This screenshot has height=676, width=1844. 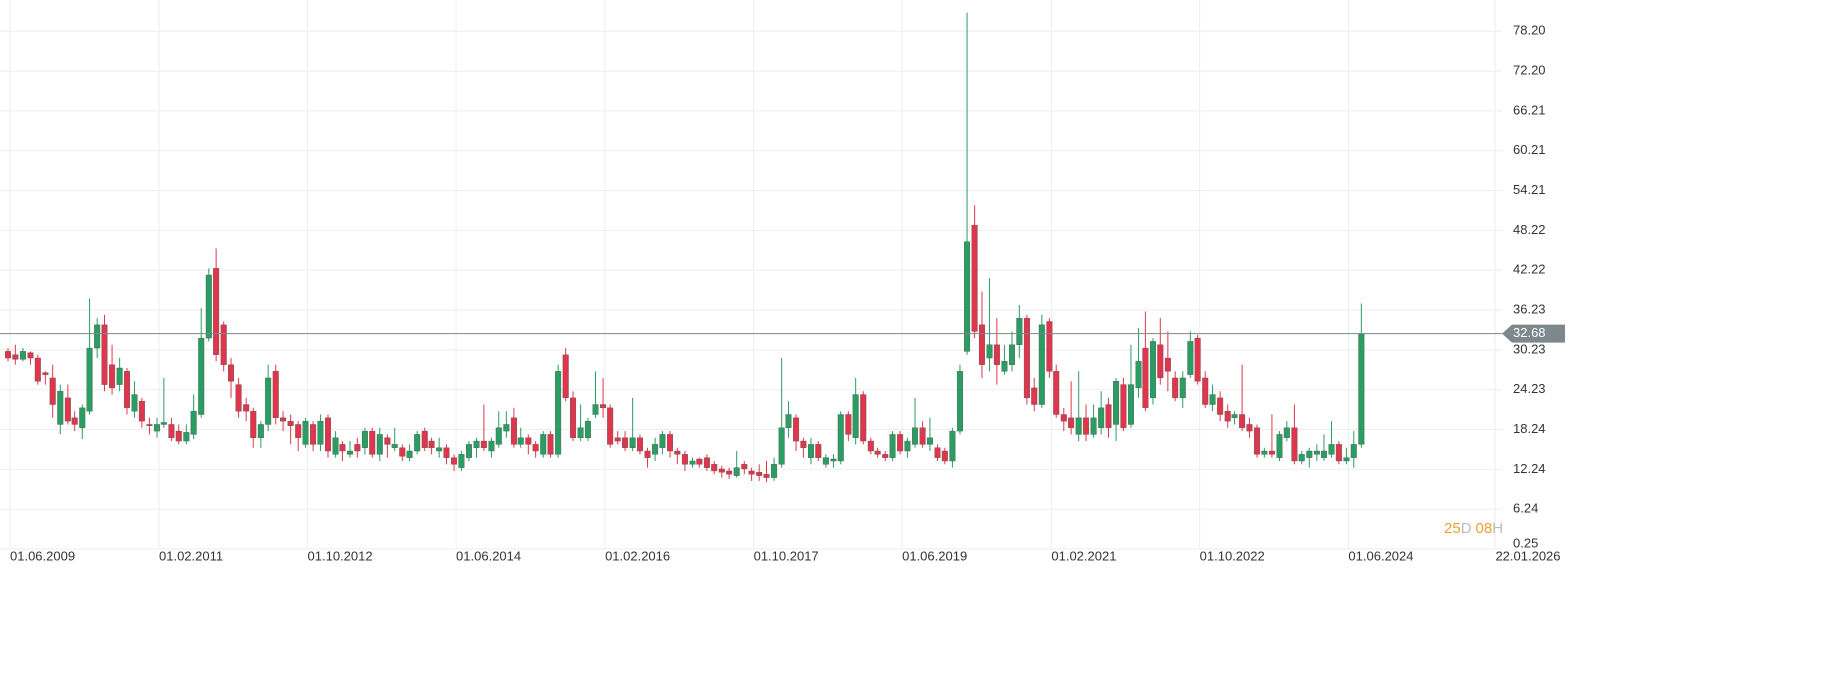 I want to click on x-tick-label: 01.02.2011, so click(x=191, y=555).